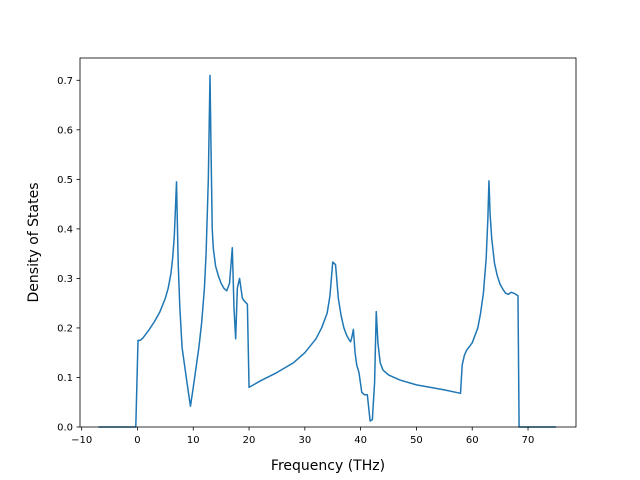 Image resolution: width=640 pixels, height=480 pixels. What do you see at coordinates (472, 440) in the screenshot?
I see `x-tick-label: 60` at bounding box center [472, 440].